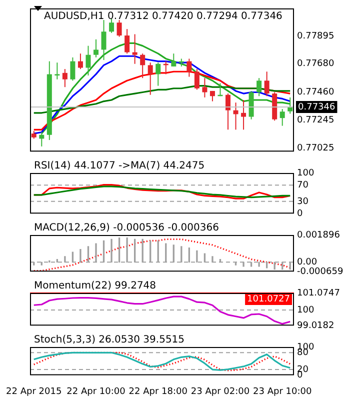 This screenshot has width=350, height=400. I want to click on x-tick-label: 23 Apr 10:00, so click(282, 391).